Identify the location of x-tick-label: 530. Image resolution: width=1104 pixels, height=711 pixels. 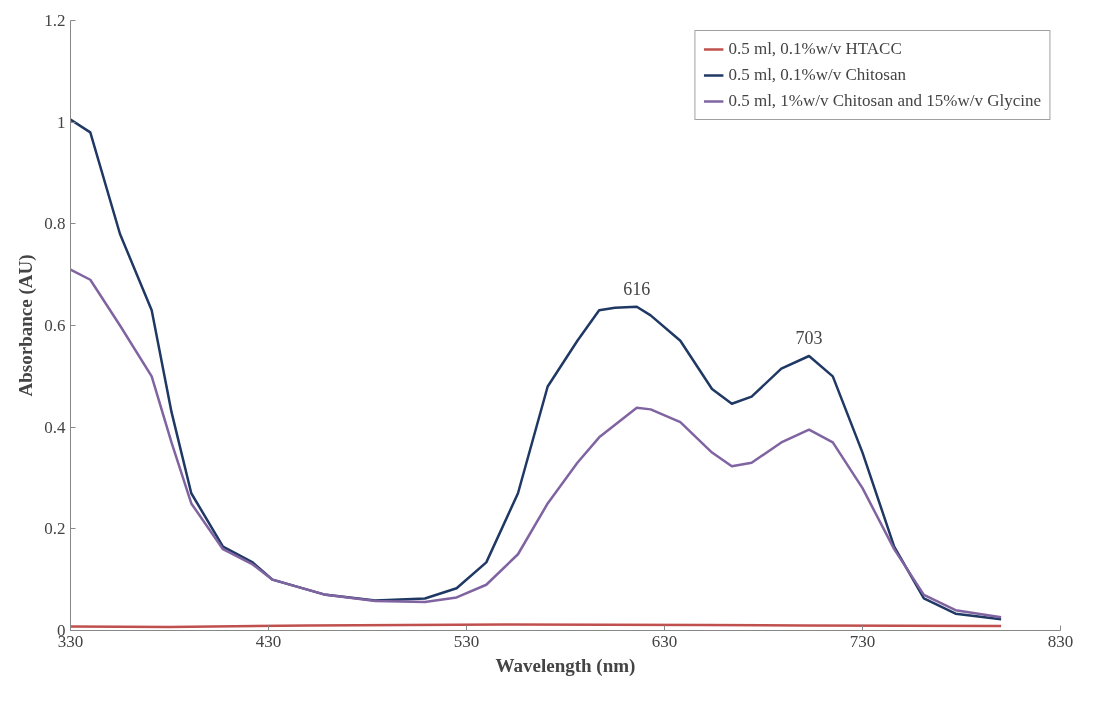
(466, 641).